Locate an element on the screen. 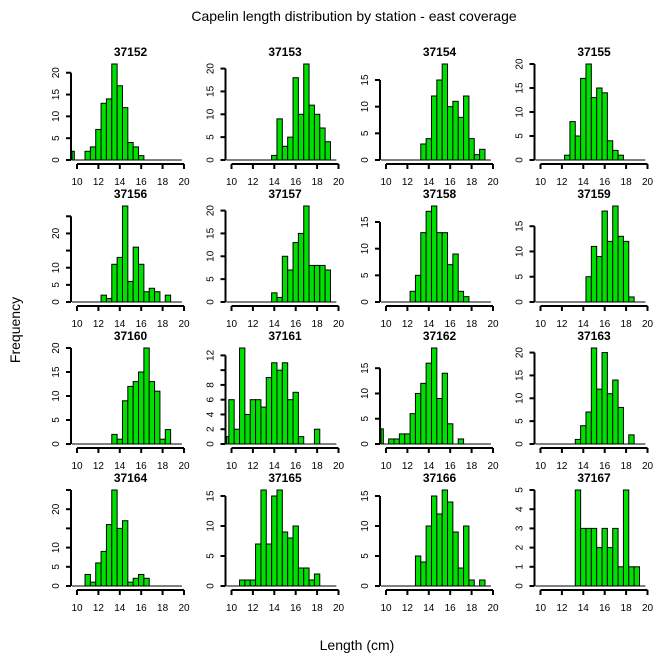  x-axis-label: Length (cm) is located at coordinates (357, 645).